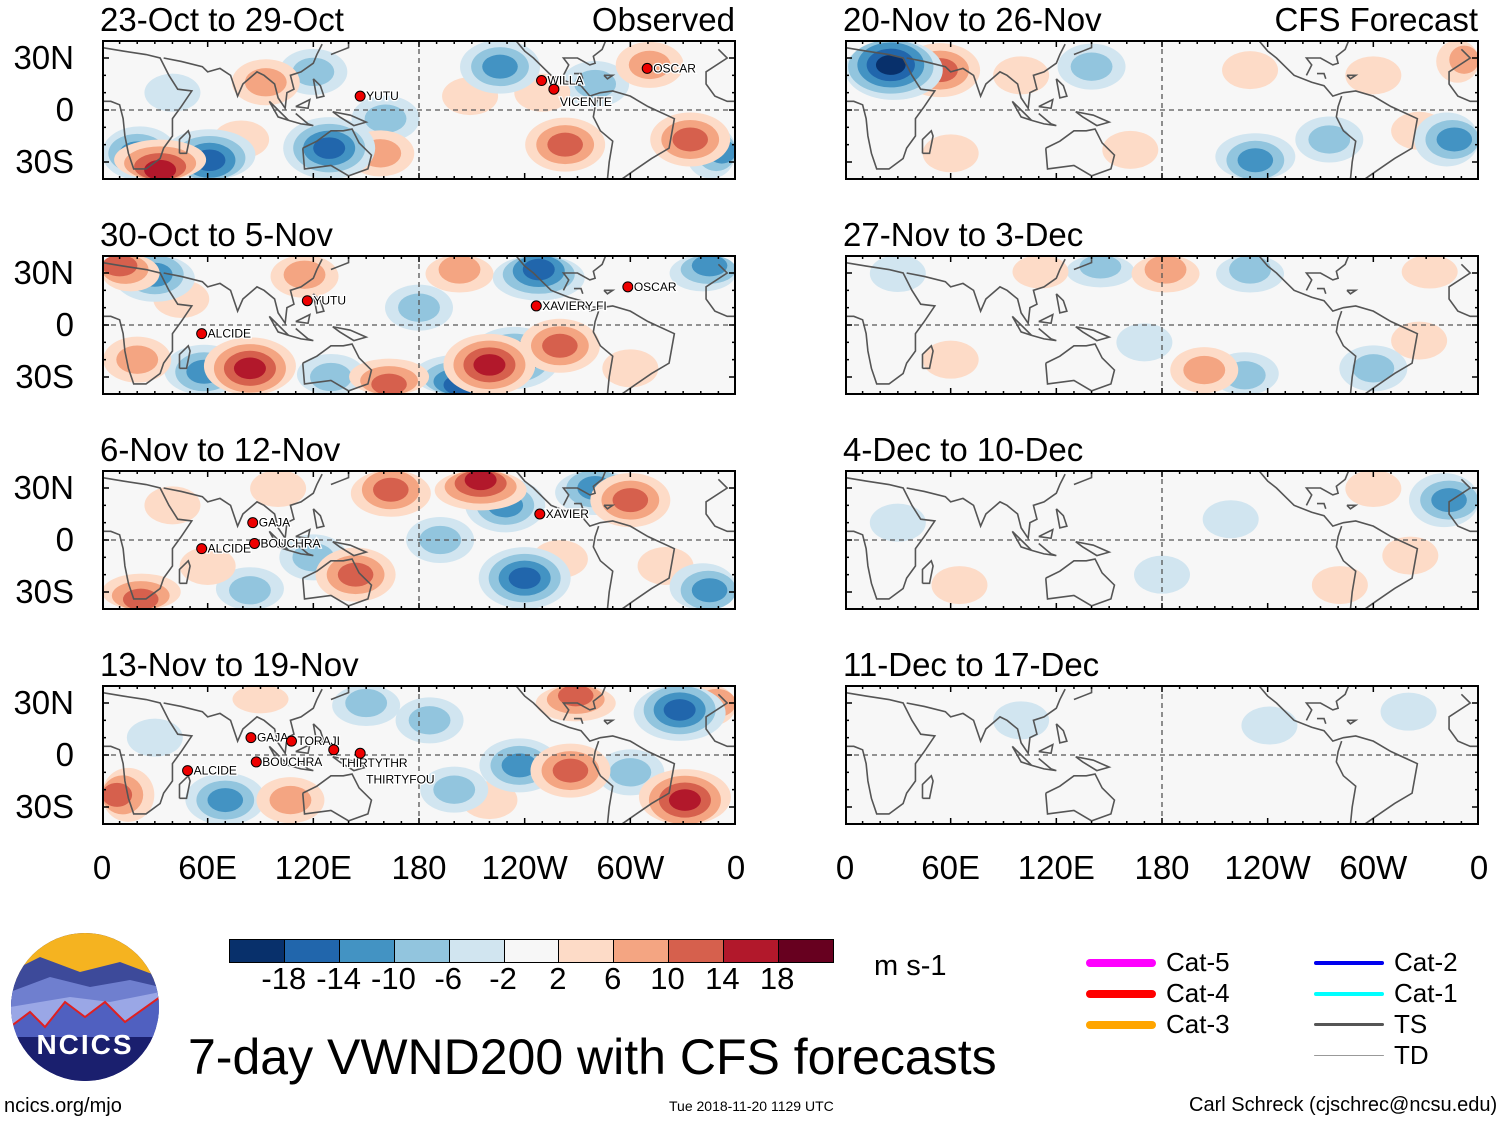 This screenshot has width=1510, height=1121. I want to click on legend-item: Cat-2, so click(1386, 962).